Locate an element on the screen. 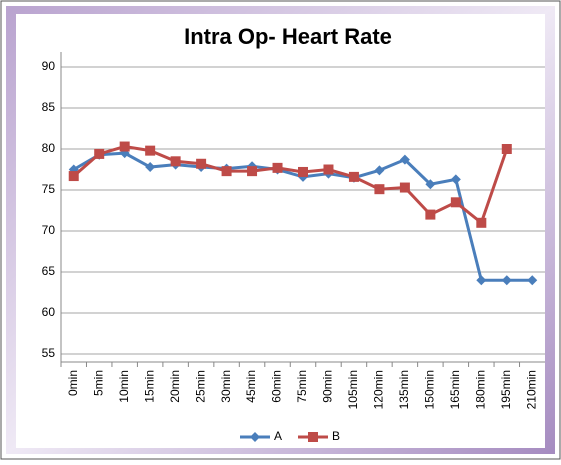 This screenshot has width=561, height=465. x-tick-label: 25min is located at coordinates (200, 386).